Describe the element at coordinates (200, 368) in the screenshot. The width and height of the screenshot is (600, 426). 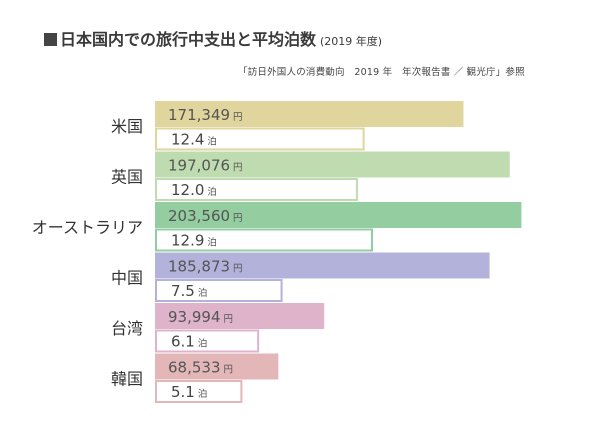
I see `spend-value-label: 68,533 円` at that location.